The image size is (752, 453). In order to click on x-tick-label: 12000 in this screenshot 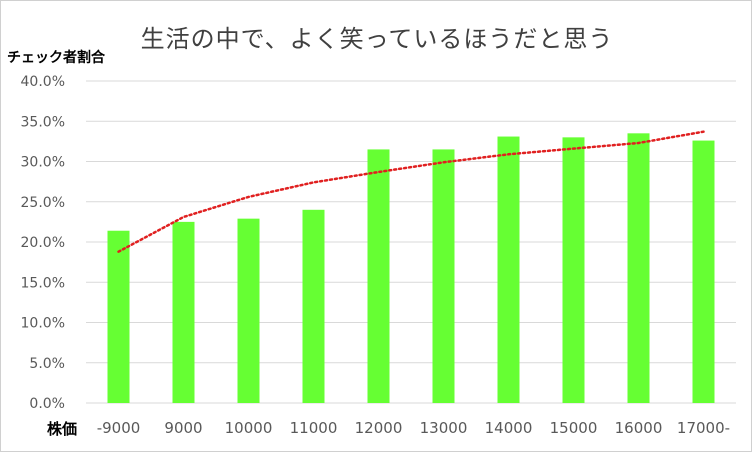, I will do `click(379, 428)`.